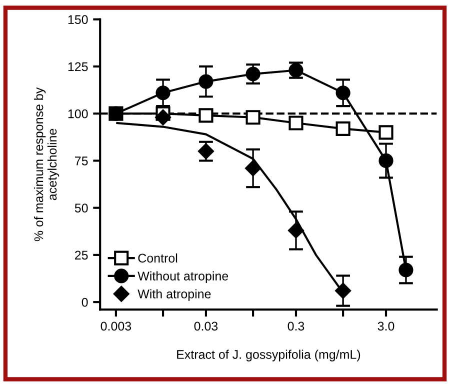 This screenshot has width=455, height=387. What do you see at coordinates (174, 295) in the screenshot?
I see `legend-label: With atropine` at bounding box center [174, 295].